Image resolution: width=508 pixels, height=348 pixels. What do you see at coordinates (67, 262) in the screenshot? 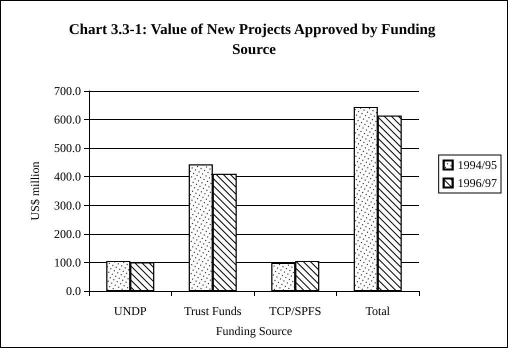
I see `y-tick-label: 100.0` at bounding box center [67, 262].